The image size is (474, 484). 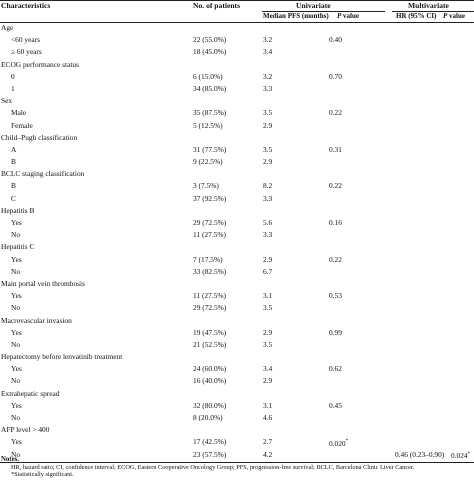 I want to click on table-row: B 9 (22.5%) 2.9, so click(x=237, y=162).